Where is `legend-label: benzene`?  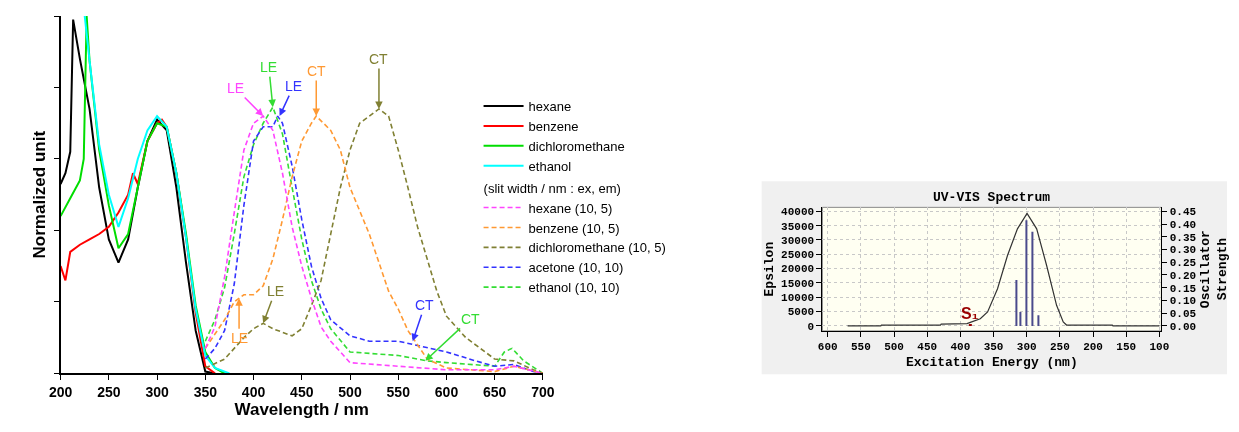 legend-label: benzene is located at coordinates (553, 127).